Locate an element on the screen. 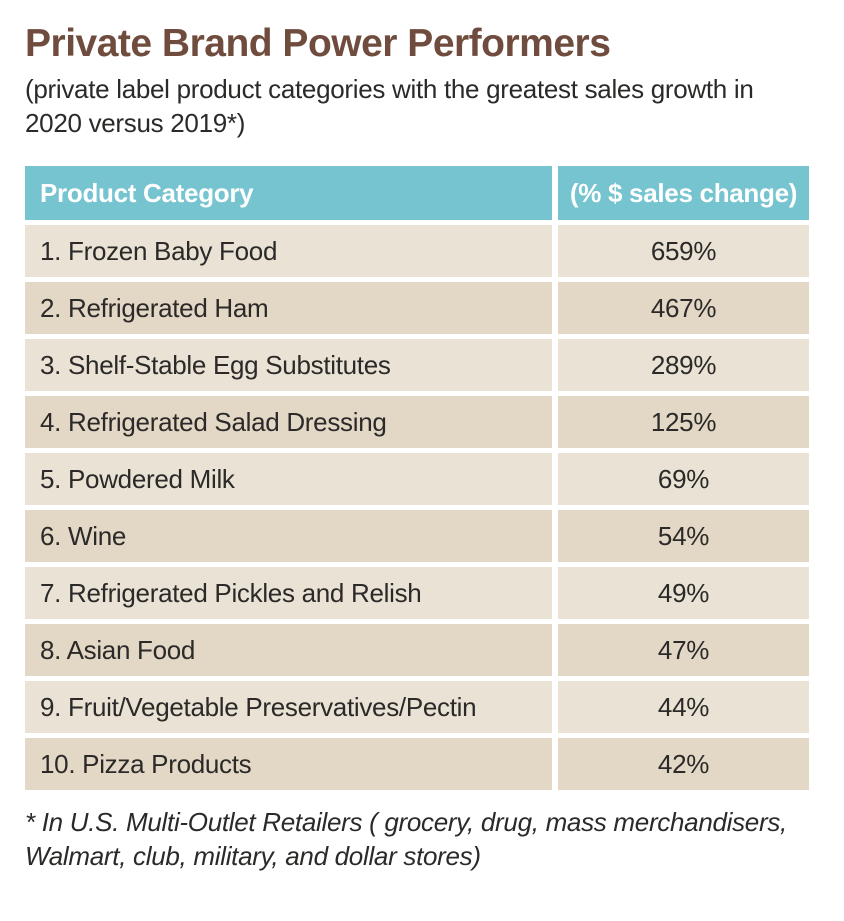  table-row-category: 3. Shelf-Stable Egg Substitutes is located at coordinates (288, 365).